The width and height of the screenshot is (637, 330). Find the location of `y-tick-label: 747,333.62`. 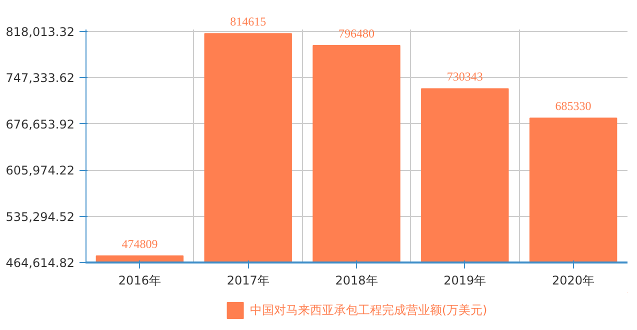

y-tick-label: 747,333.62 is located at coordinates (40, 78).